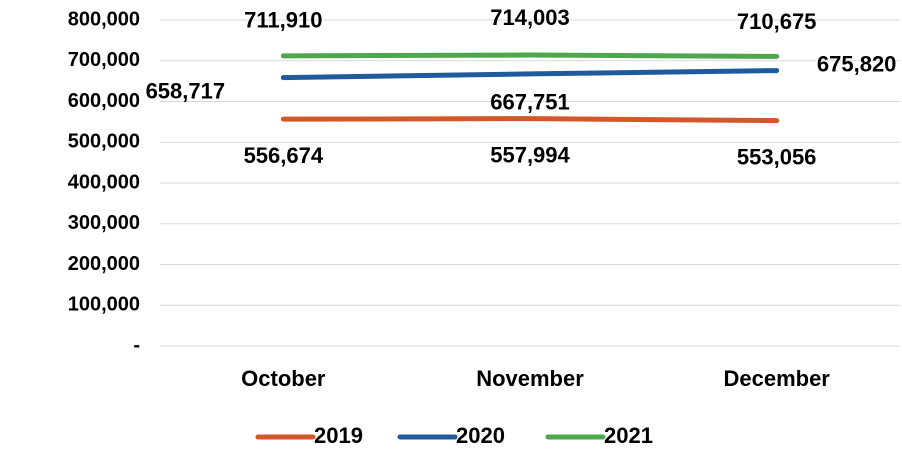  What do you see at coordinates (776, 378) in the screenshot?
I see `x-tick-label: December` at bounding box center [776, 378].